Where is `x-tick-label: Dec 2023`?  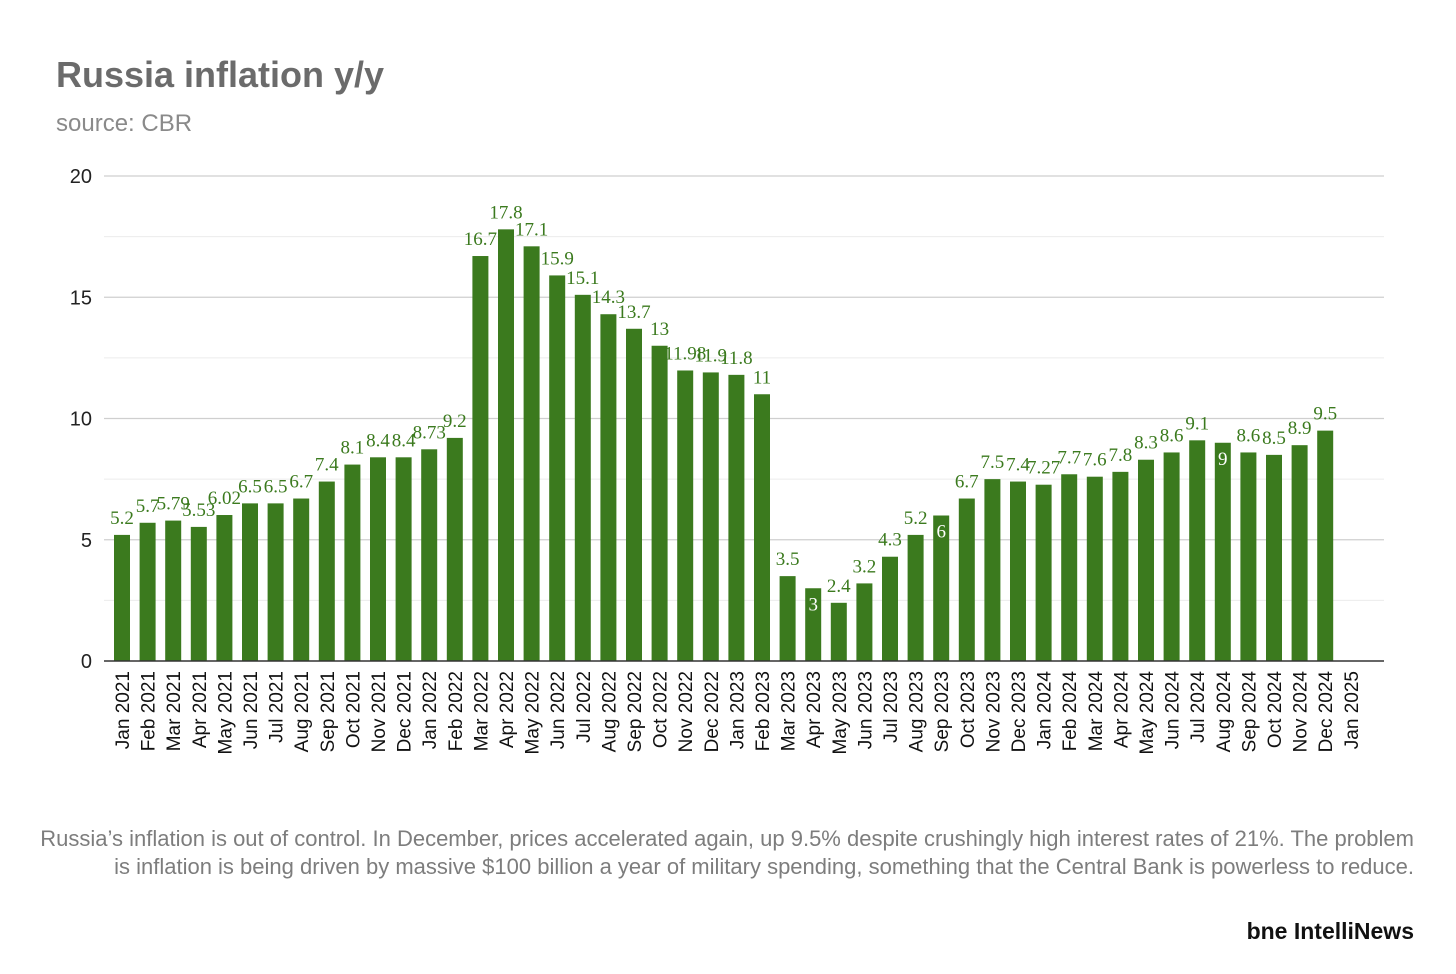 x-tick-label: Dec 2023 is located at coordinates (1019, 711).